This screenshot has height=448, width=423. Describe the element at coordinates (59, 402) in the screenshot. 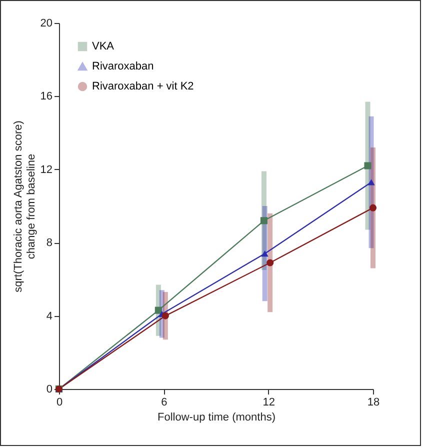

I see `x-tick-label: 0` at that location.